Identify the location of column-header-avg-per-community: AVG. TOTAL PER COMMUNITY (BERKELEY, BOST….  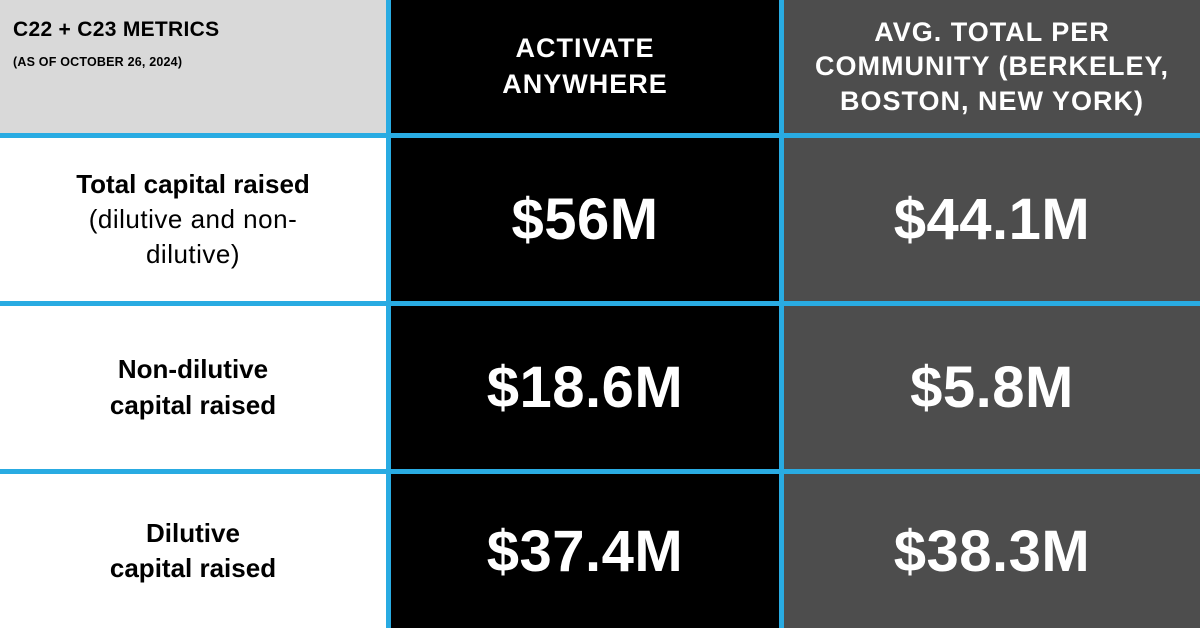
(992, 66).